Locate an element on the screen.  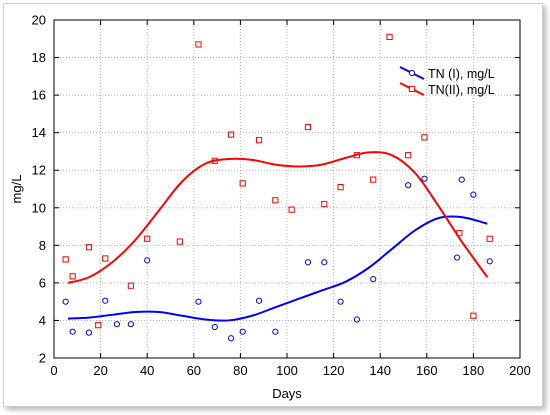
x-axis-title: Days is located at coordinates (287, 393).